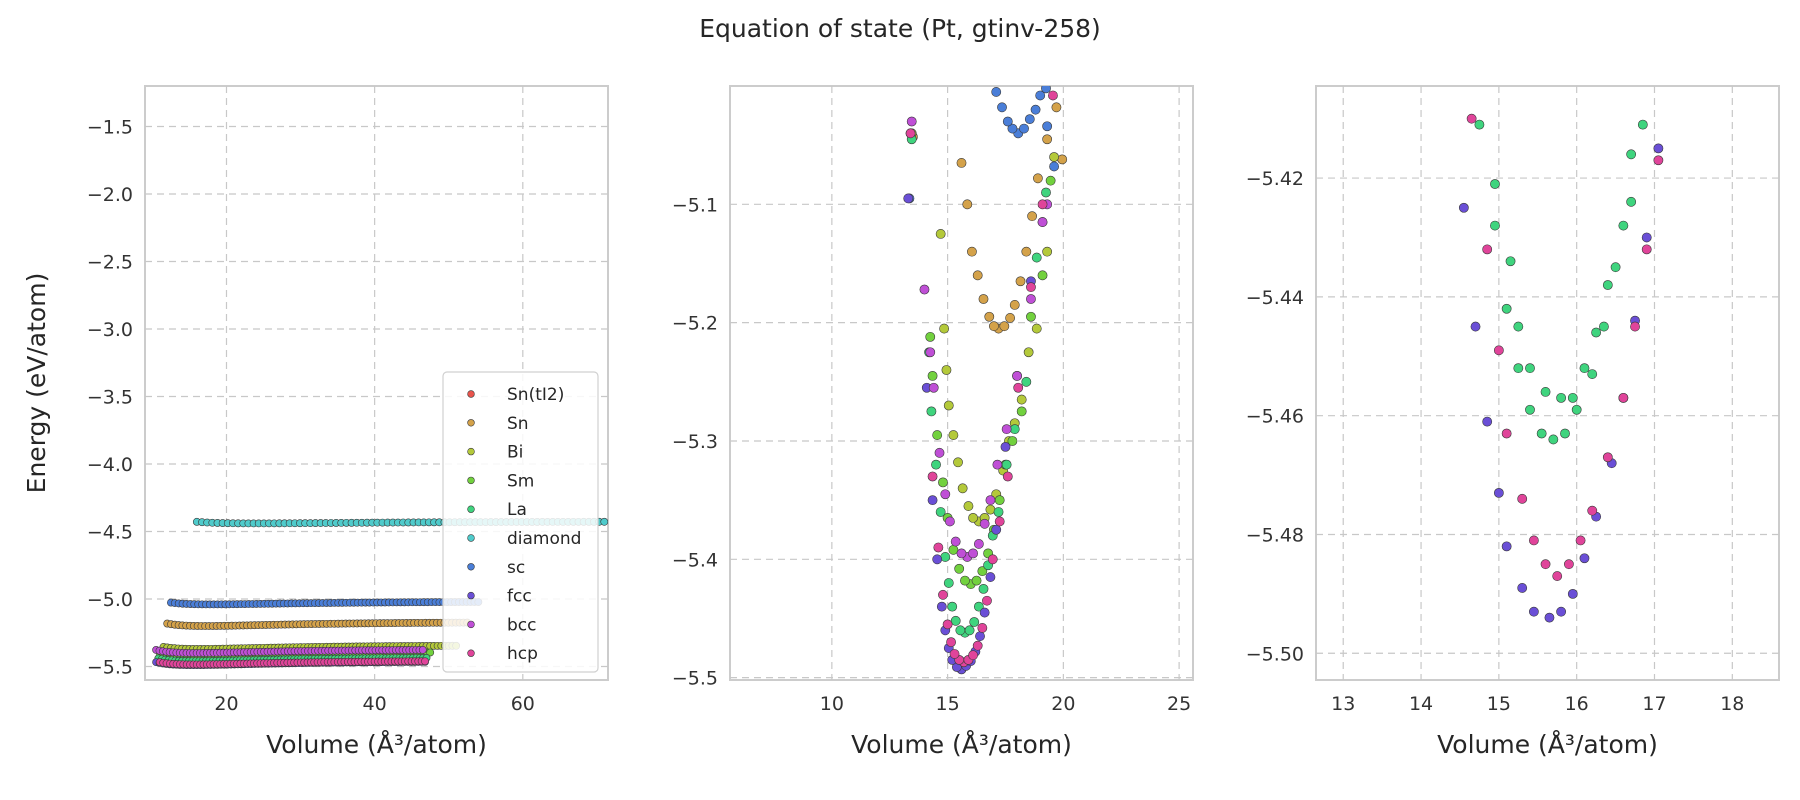  I want to click on legend-label: Bi, so click(515, 453).